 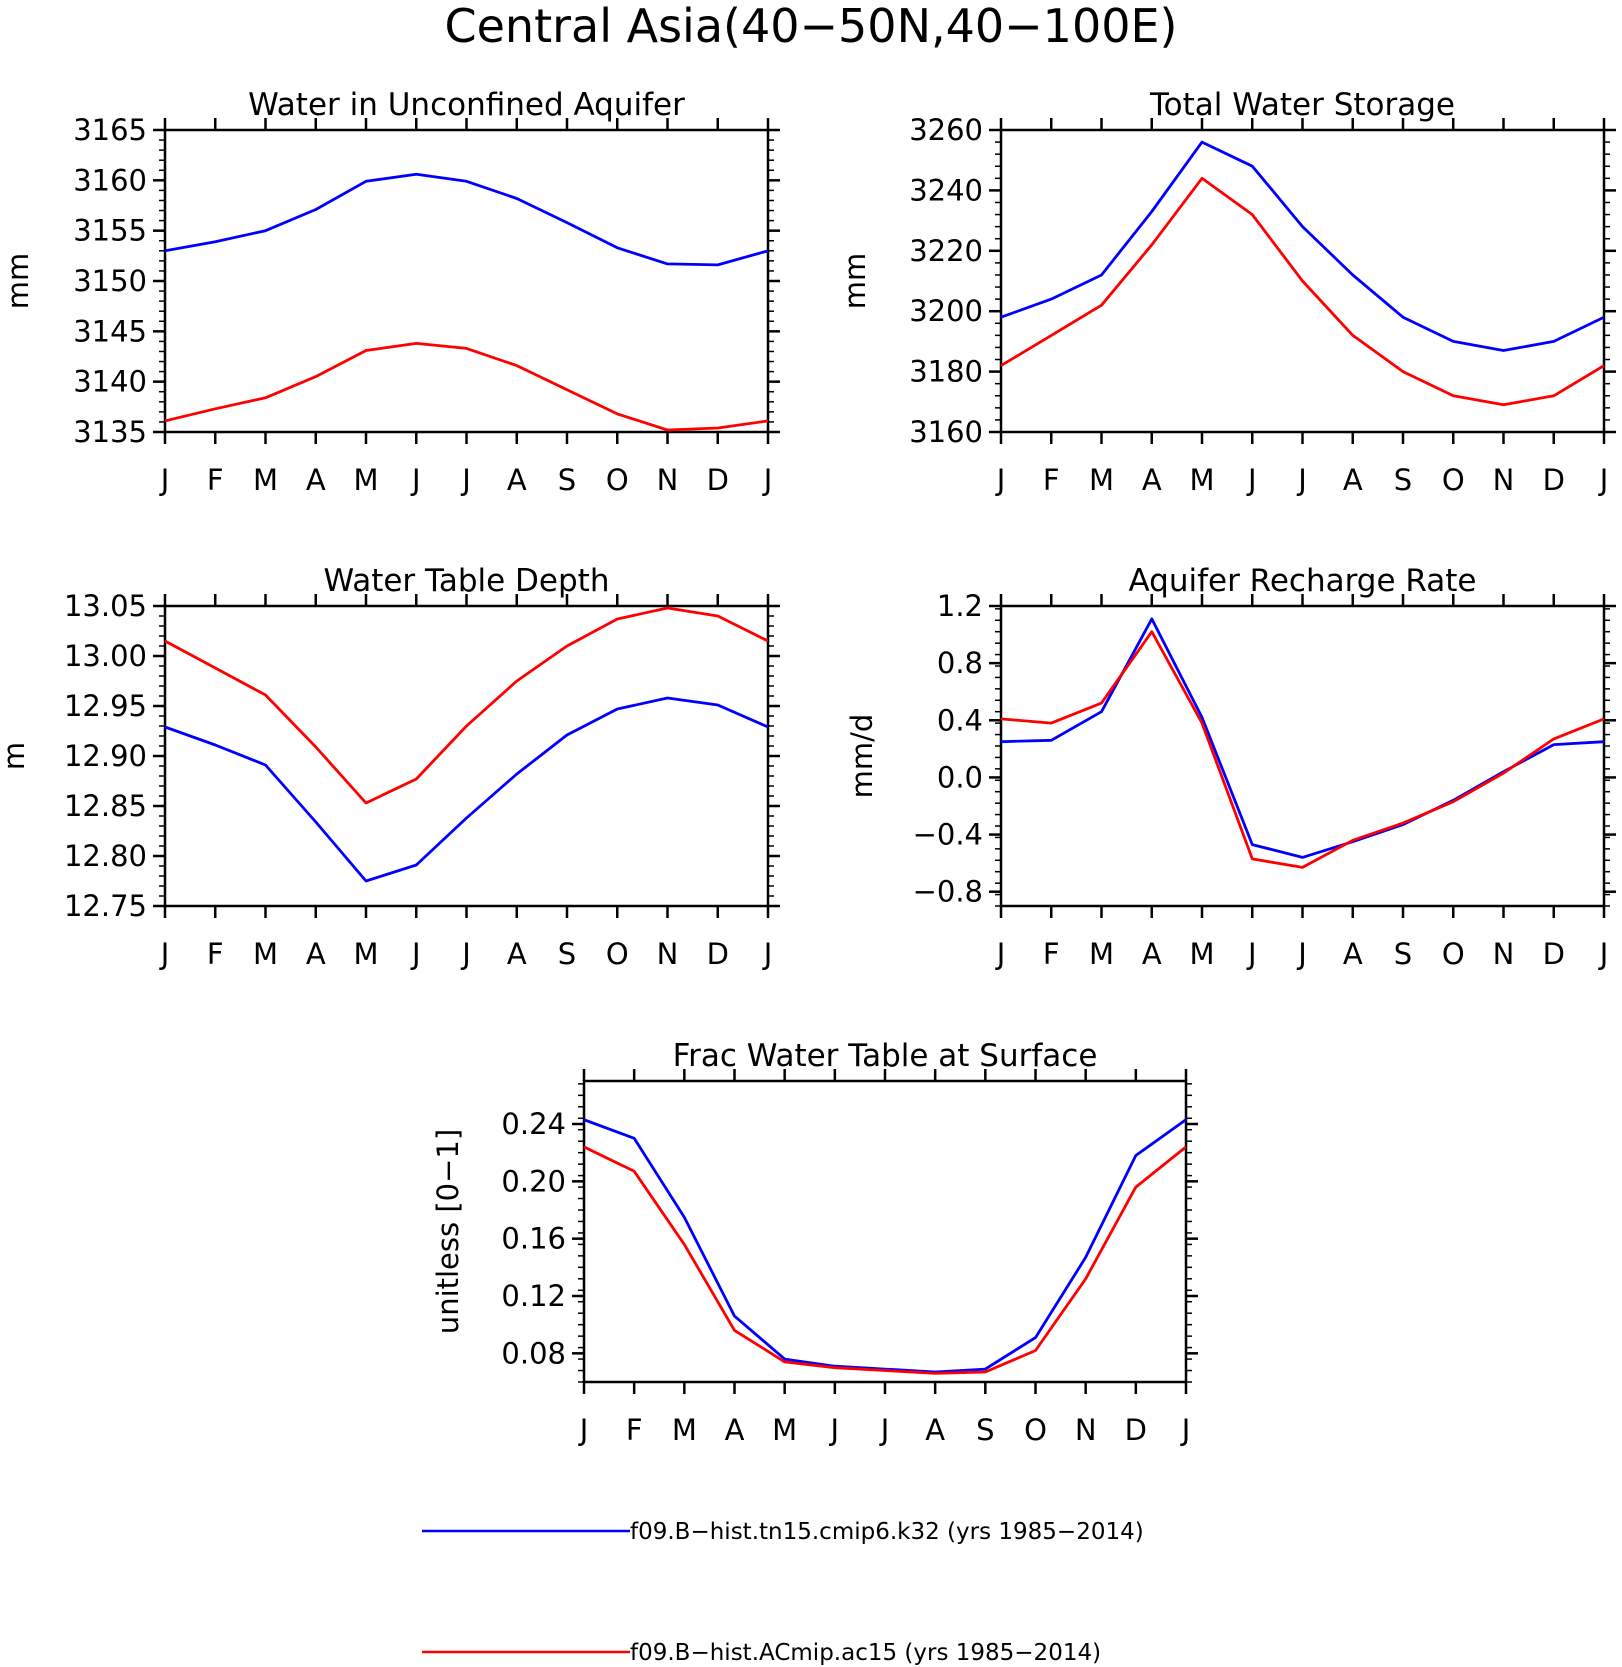 What do you see at coordinates (533, 1296) in the screenshot?
I see `y-tick-label: 0.12` at bounding box center [533, 1296].